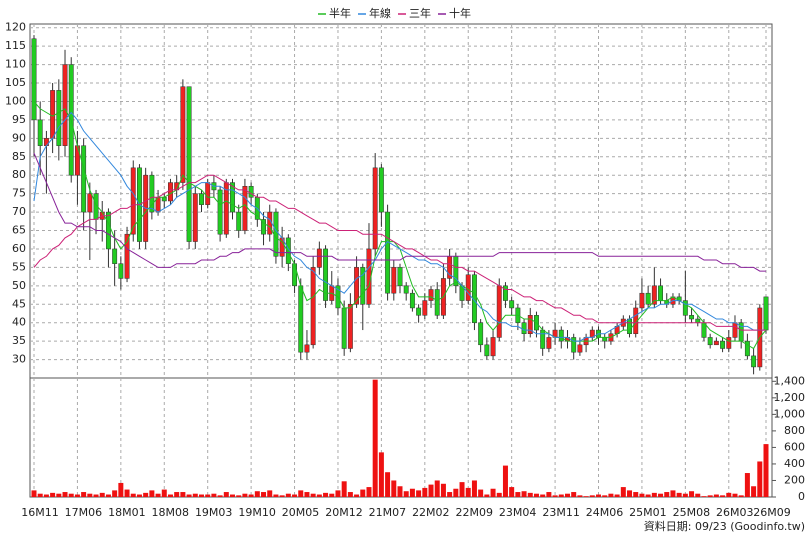 Image resolution: width=808 pixels, height=540 pixels. What do you see at coordinates (19, 359) in the screenshot?
I see `y-tick-label: 30` at bounding box center [19, 359].